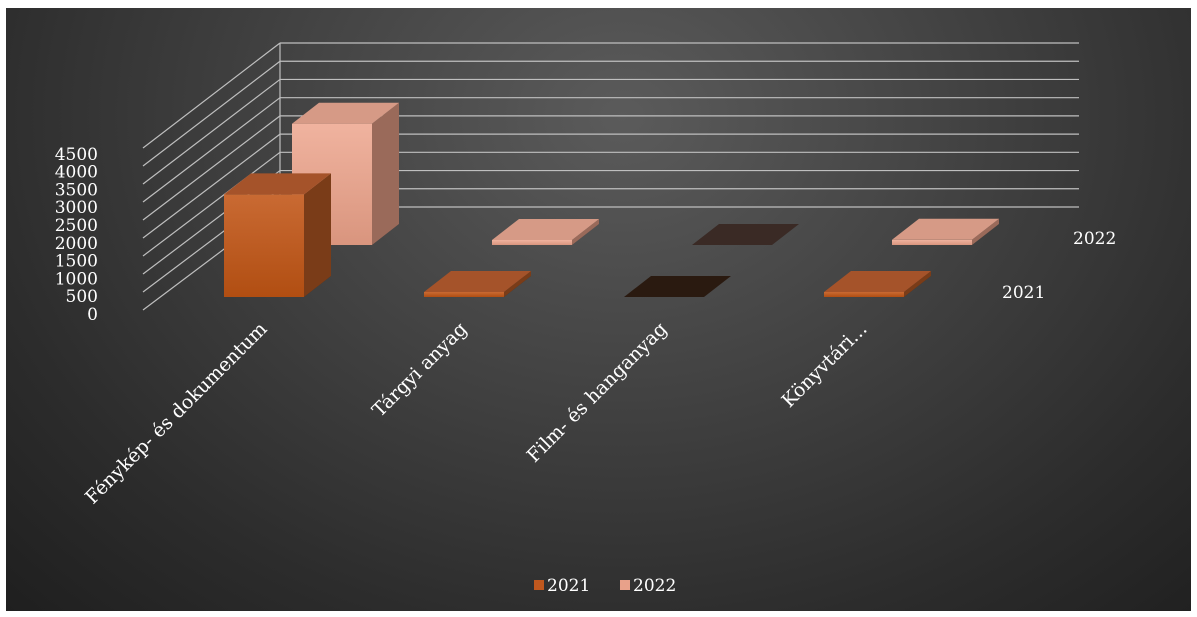 The height and width of the screenshot is (617, 1197). I want to click on y-tick-label: 4000, so click(76, 173).